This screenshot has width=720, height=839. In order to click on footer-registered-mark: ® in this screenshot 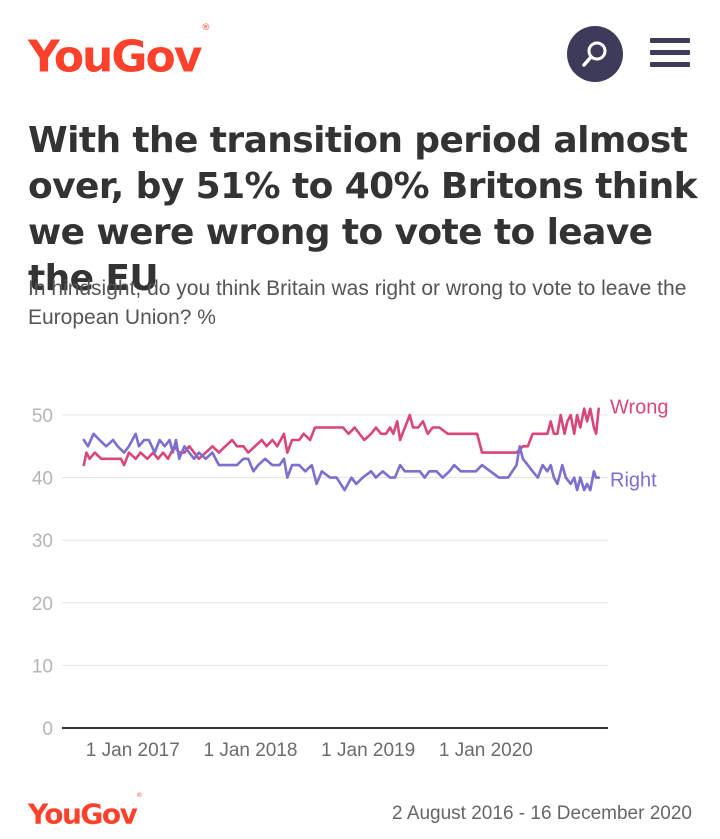, I will do `click(139, 795)`.